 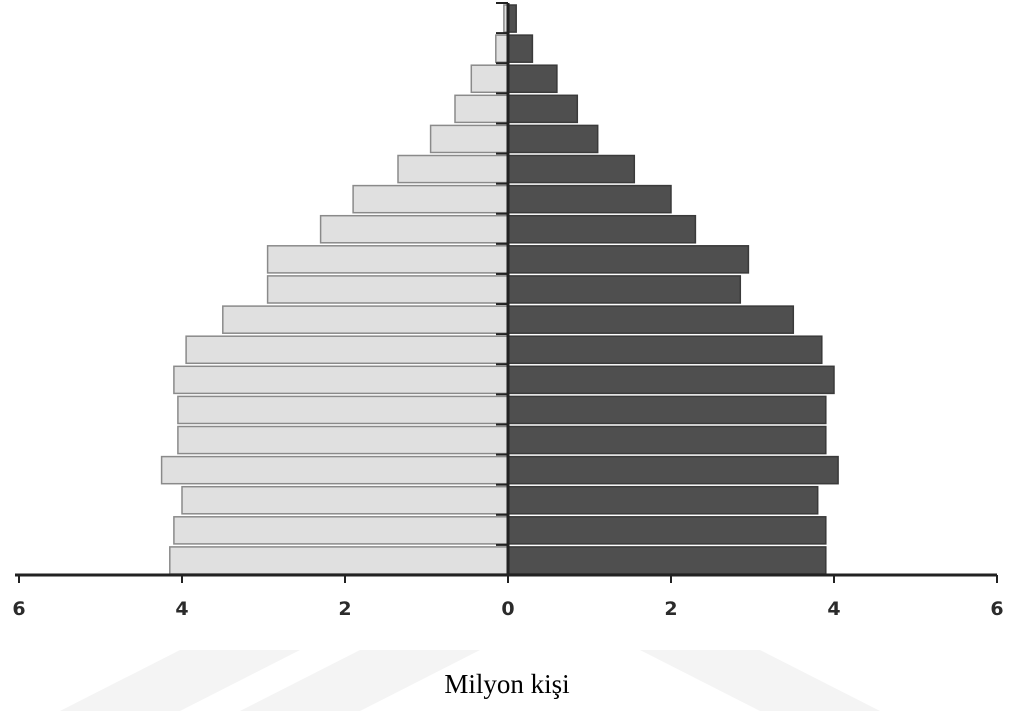 I want to click on watermark-stripes, so click(x=470, y=680).